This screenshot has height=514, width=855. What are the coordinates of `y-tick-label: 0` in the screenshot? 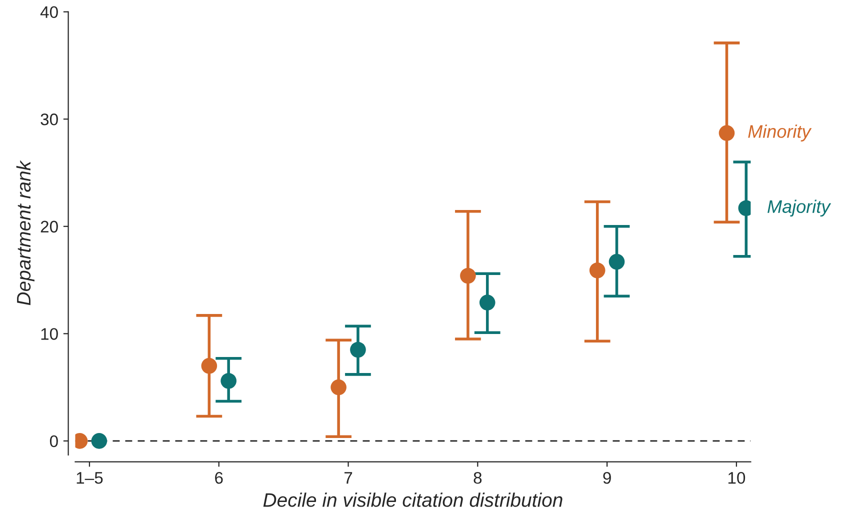 It's located at (54, 441).